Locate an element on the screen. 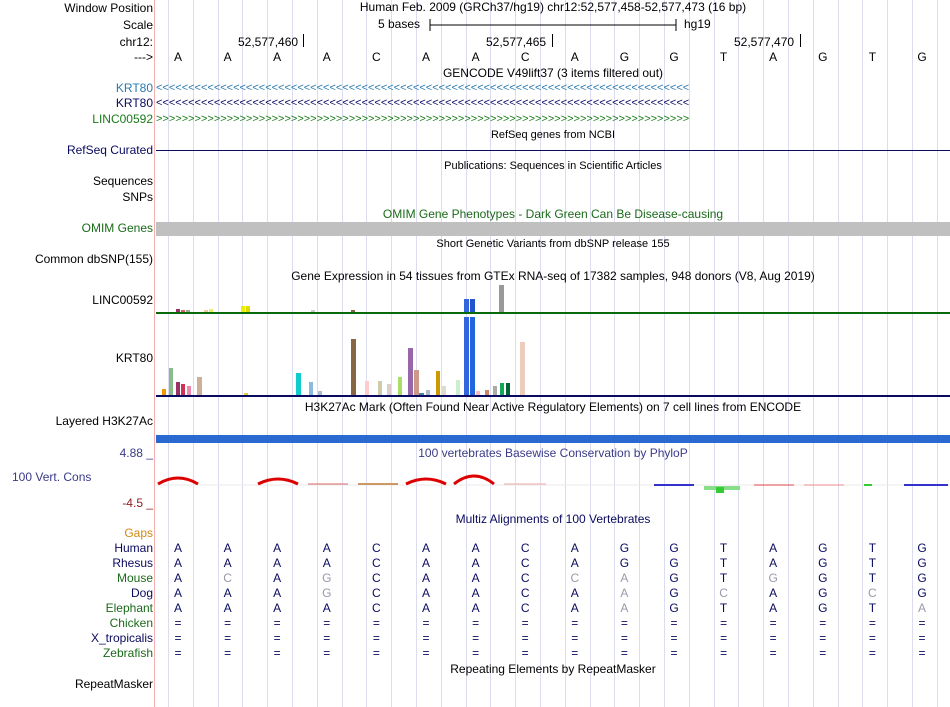  panel-divider is located at coordinates (154, 353).